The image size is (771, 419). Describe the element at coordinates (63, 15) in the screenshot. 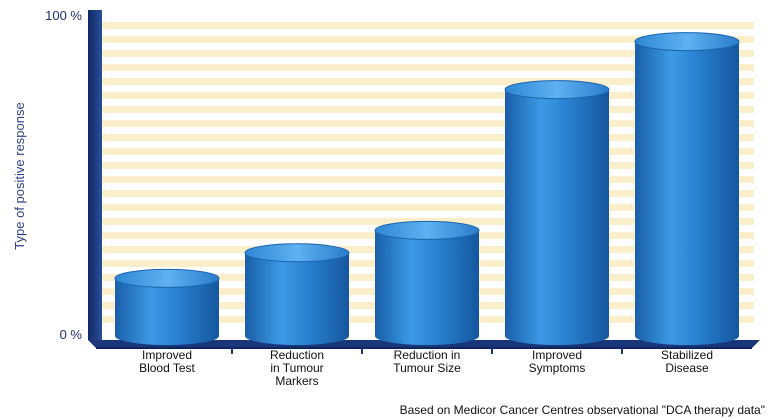

I see `y-tick-100: 100 %` at that location.